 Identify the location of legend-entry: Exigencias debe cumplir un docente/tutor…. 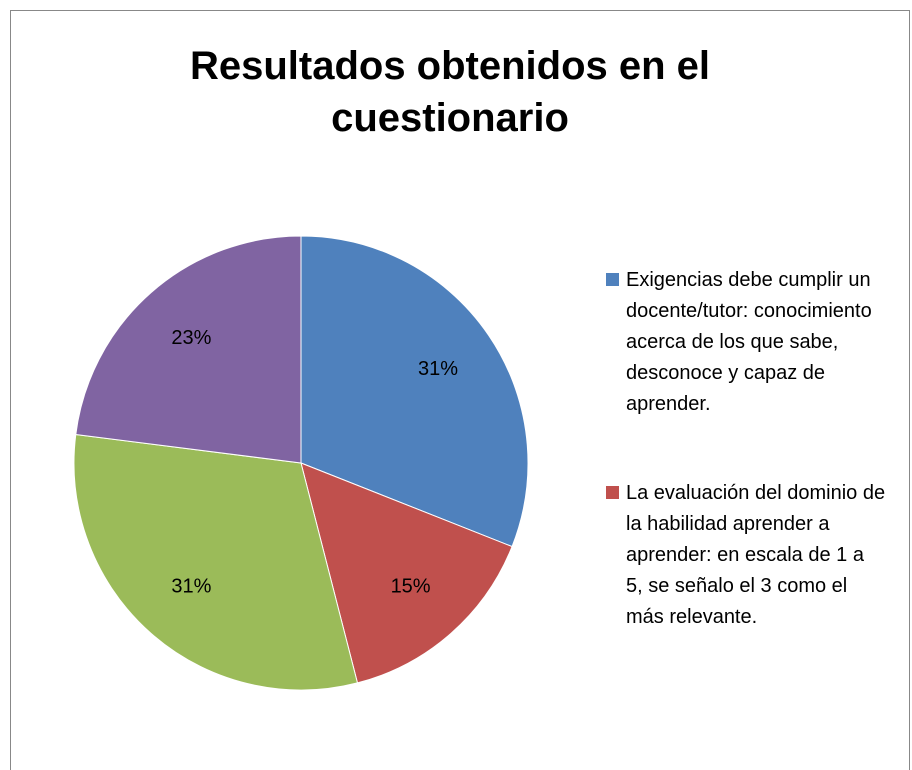
(746, 342).